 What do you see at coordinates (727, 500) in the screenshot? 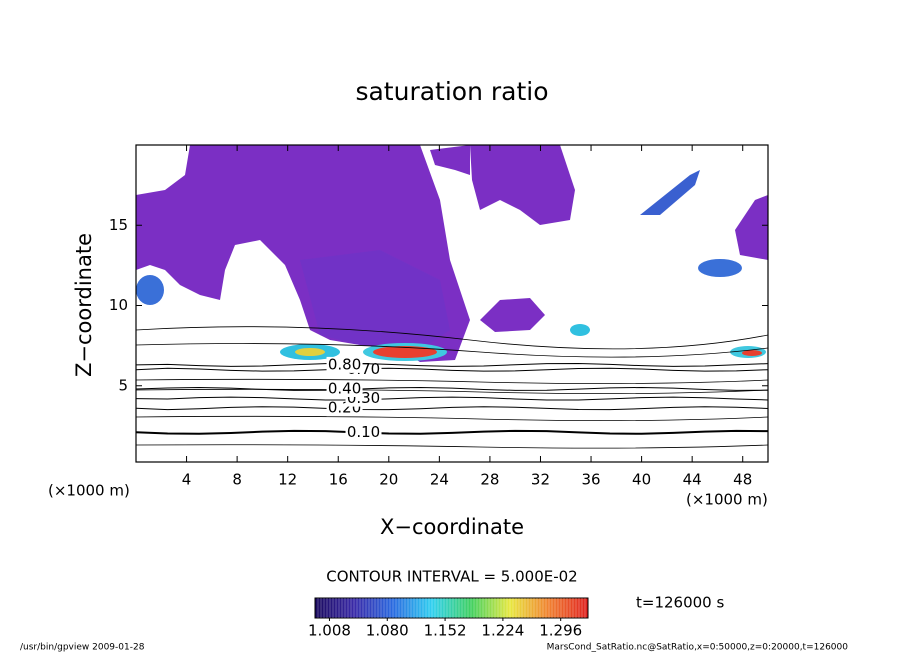
I see `x-unit: (×1000 m)` at bounding box center [727, 500].